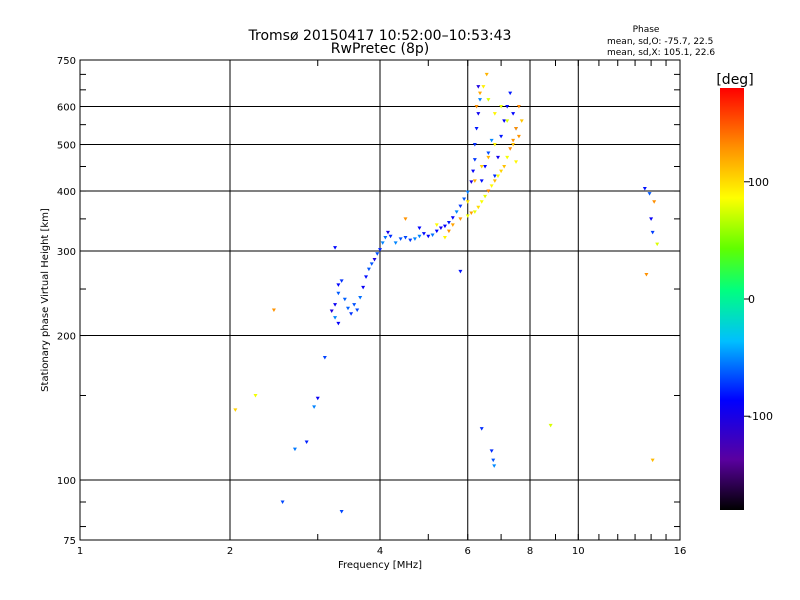 The width and height of the screenshot is (800, 600). What do you see at coordinates (646, 30) in the screenshot?
I see `phase-stats-title: Phase` at bounding box center [646, 30].